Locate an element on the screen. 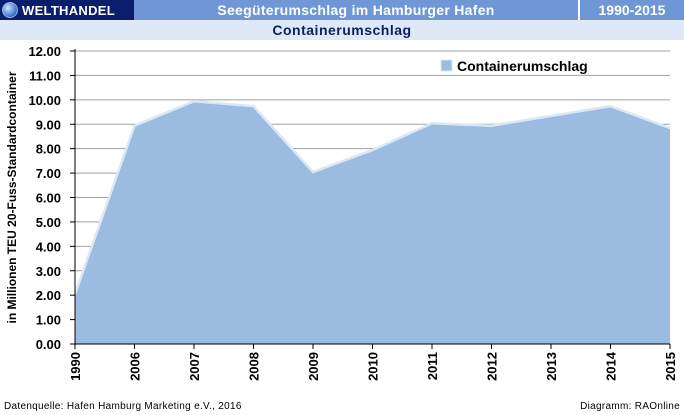 This screenshot has height=415, width=684. legend: Containerumschlag is located at coordinates (514, 66).